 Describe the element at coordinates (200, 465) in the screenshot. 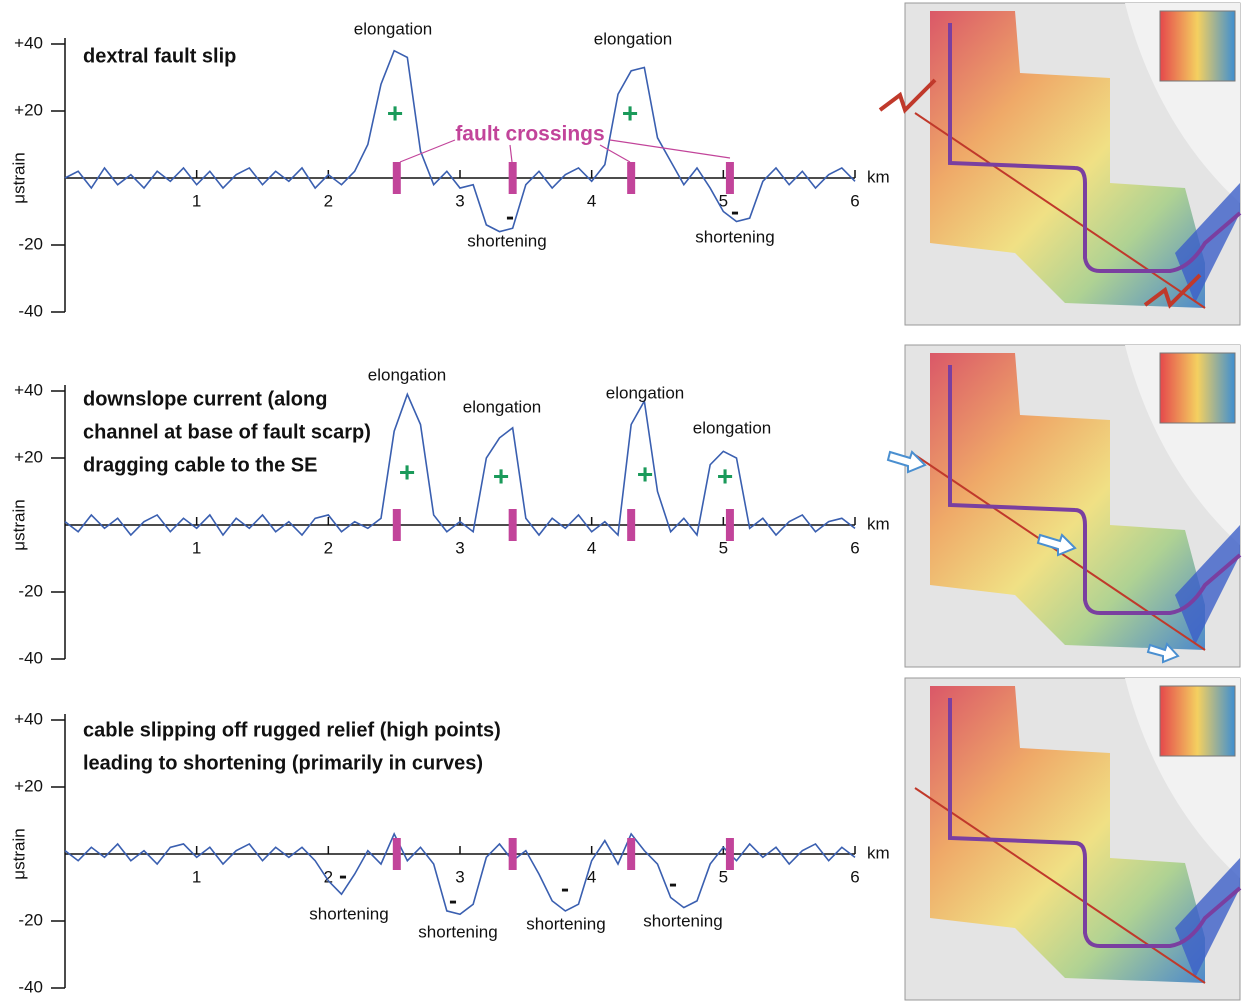

I see `chart-title: dragging cable to the SE` at that location.